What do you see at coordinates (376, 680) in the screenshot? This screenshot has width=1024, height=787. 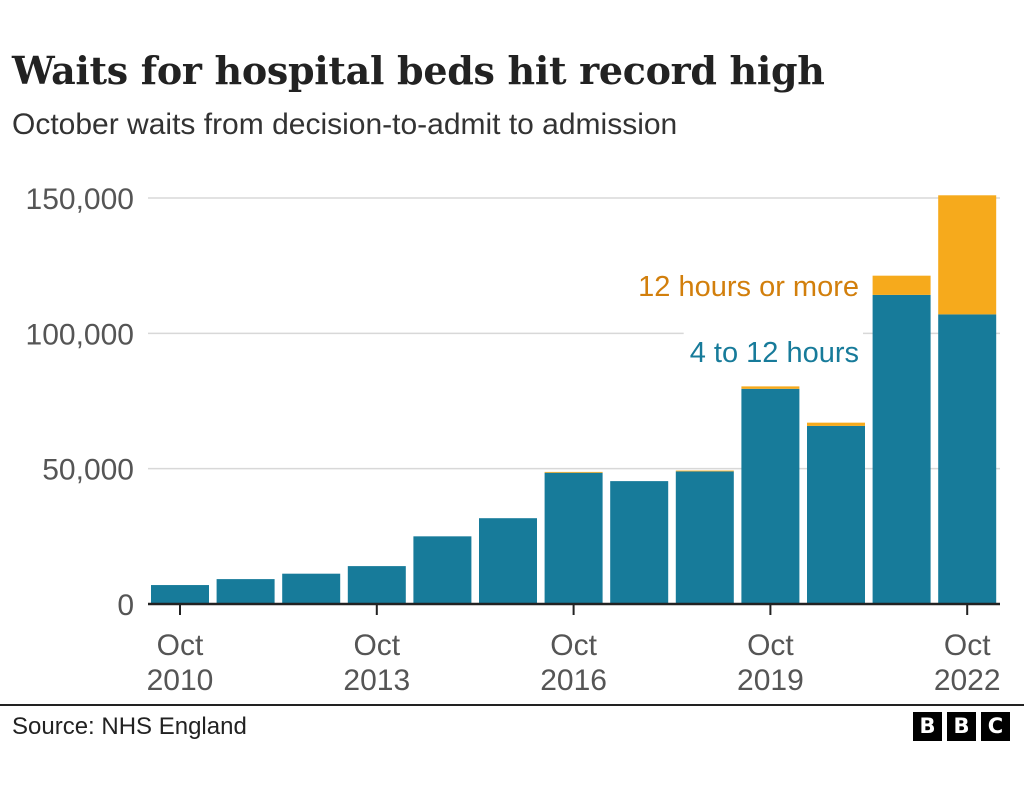 I see `x-tick-label: 2013` at bounding box center [376, 680].